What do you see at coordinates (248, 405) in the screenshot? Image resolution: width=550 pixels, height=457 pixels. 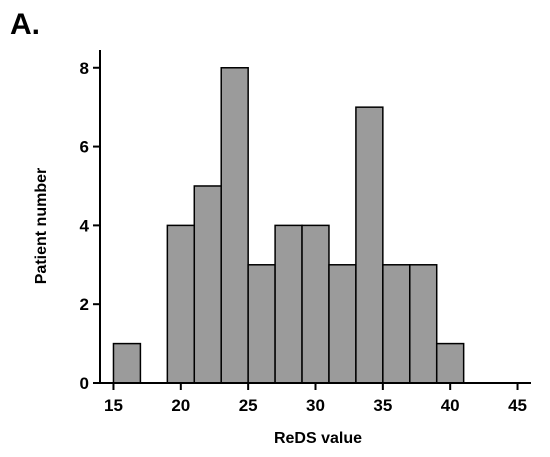 I see `x-tick-label-25: 25` at bounding box center [248, 405].